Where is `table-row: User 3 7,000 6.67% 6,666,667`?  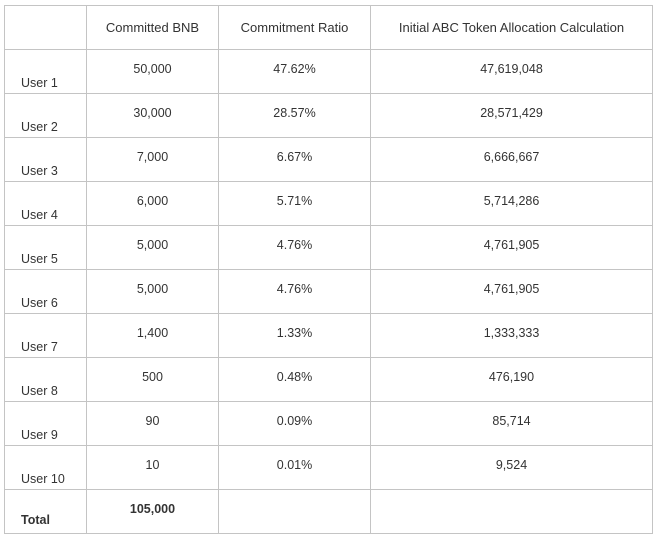
table-row: User 3 7,000 6.67% 6,666,667 is located at coordinates (328, 159).